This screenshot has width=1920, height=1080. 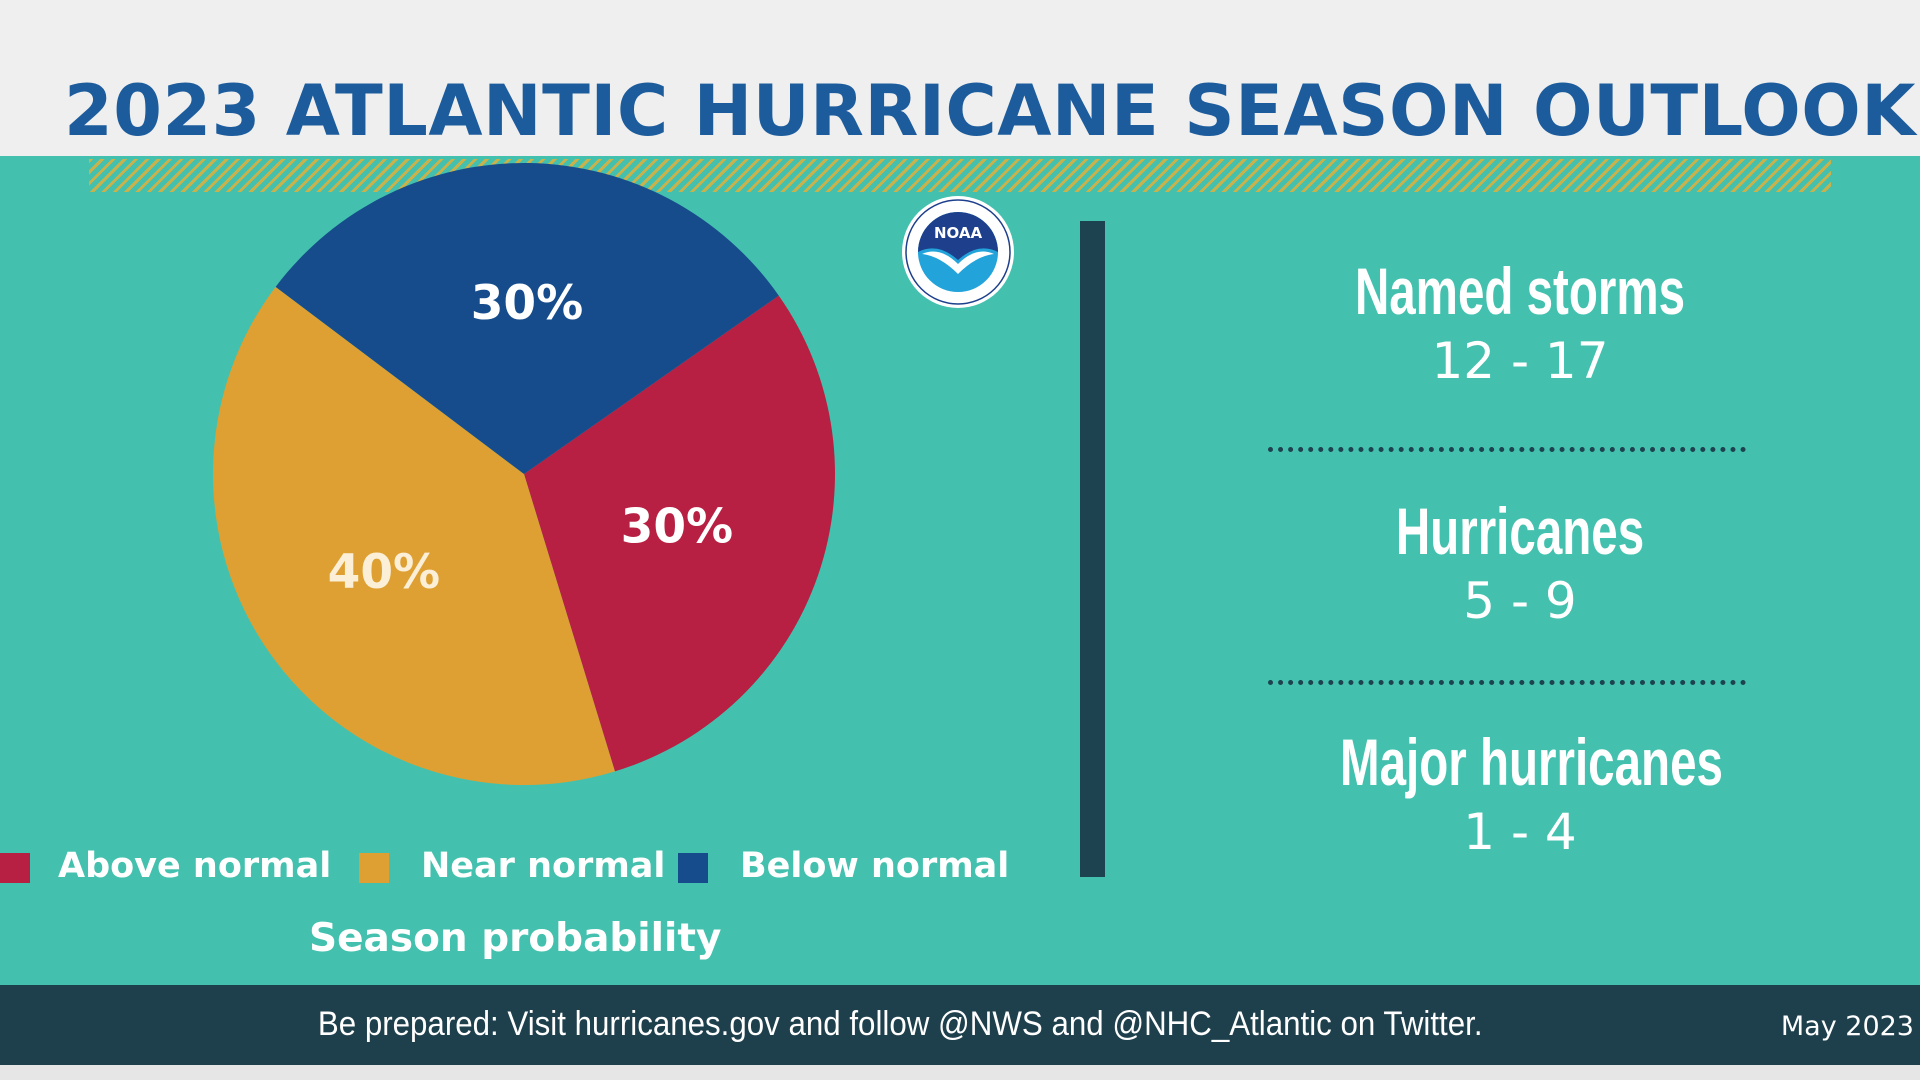 I want to click on legend-swatch-near, so click(x=374, y=868).